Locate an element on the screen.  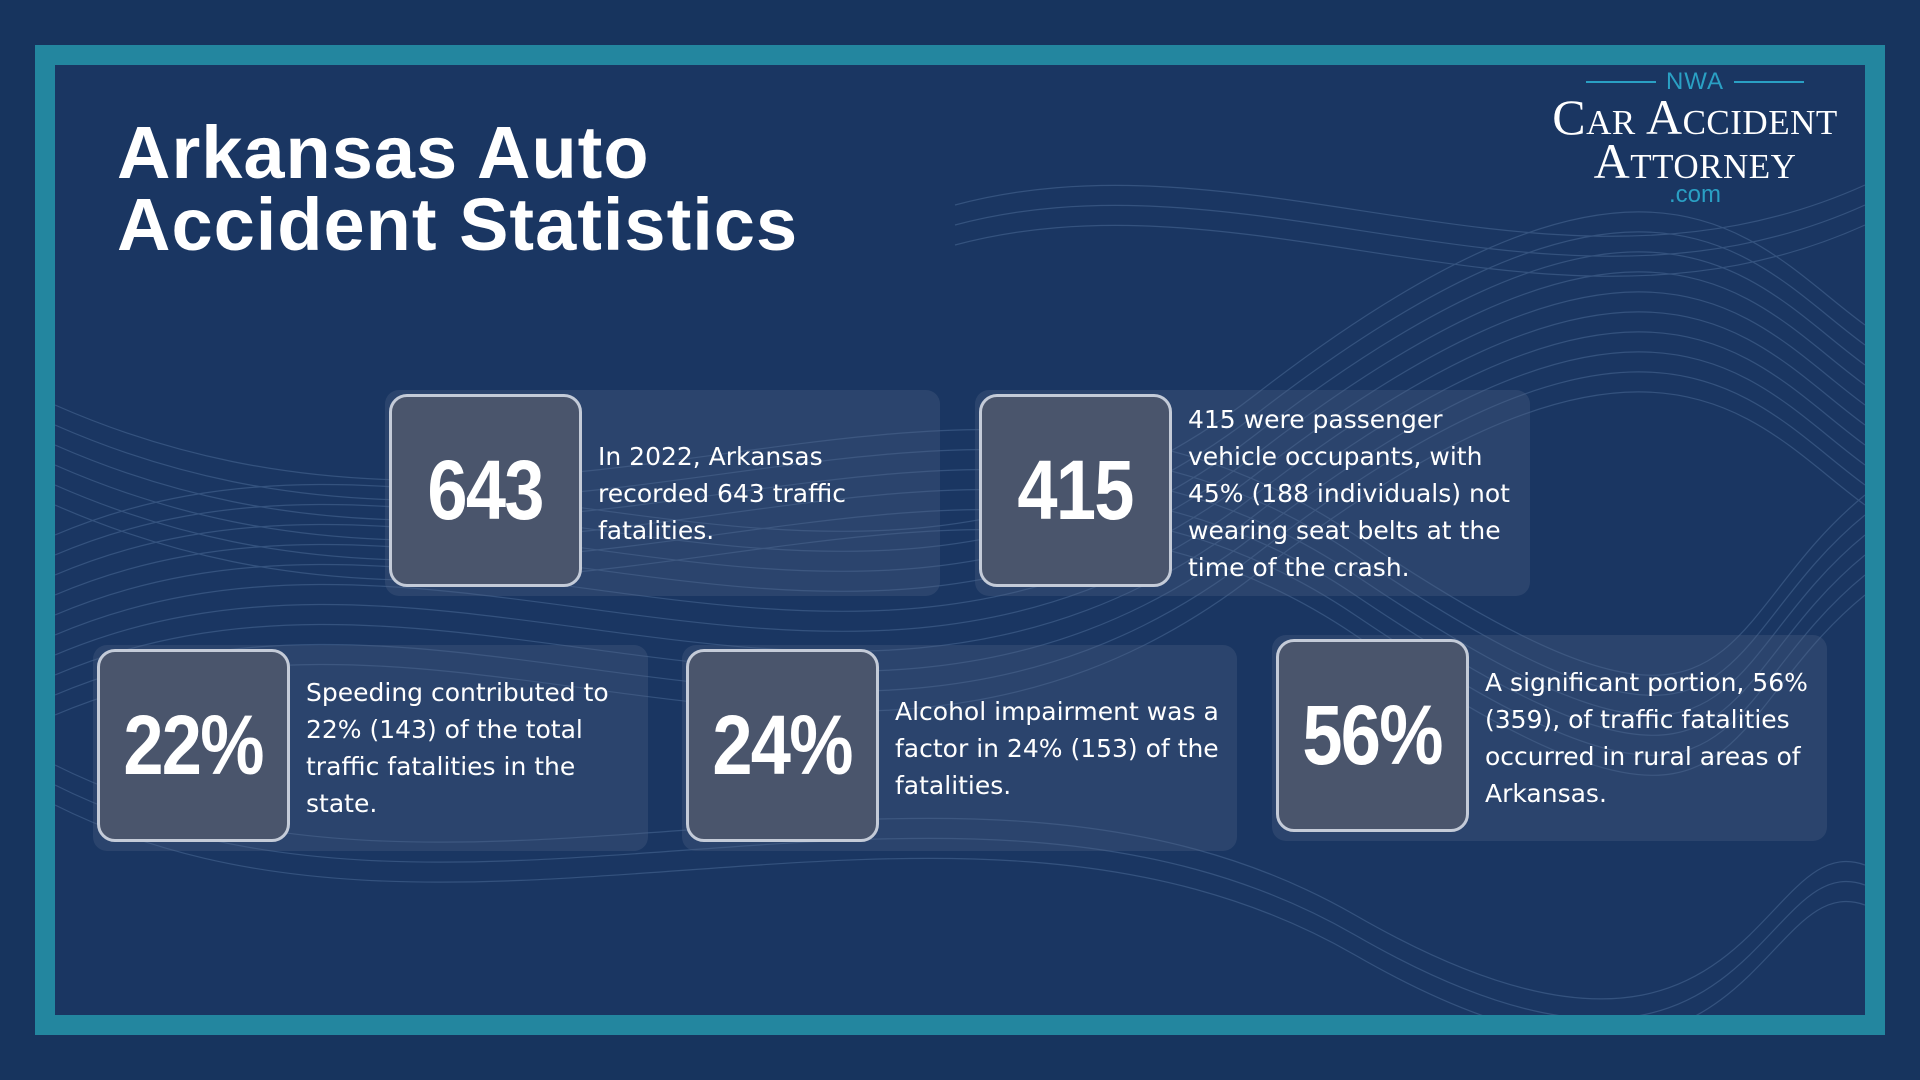
stat-box: 415 is located at coordinates (1075, 490).